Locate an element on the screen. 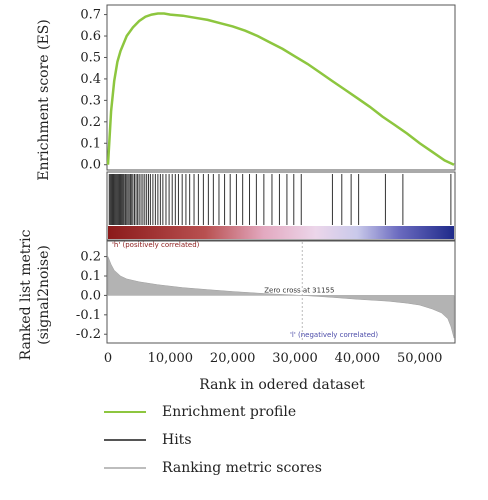 This screenshot has height=500, width=488. es-y-tick-label: 0.2 is located at coordinates (90, 122).